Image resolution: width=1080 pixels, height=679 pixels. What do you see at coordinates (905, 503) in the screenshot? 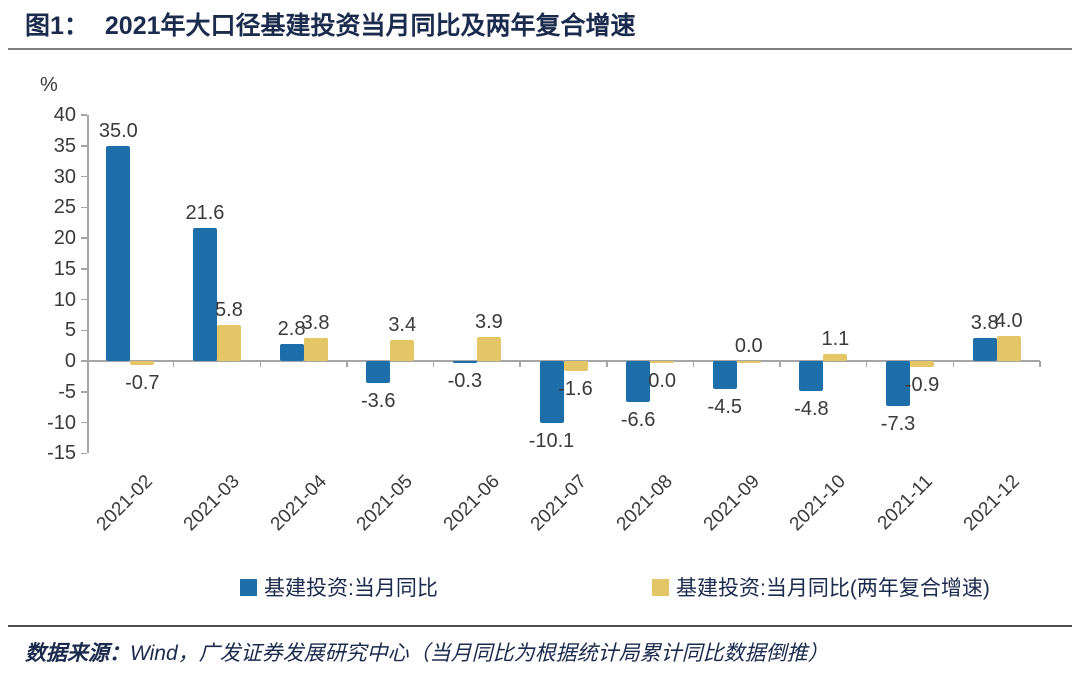
I see `x-axis-label: 2021-11` at bounding box center [905, 503].